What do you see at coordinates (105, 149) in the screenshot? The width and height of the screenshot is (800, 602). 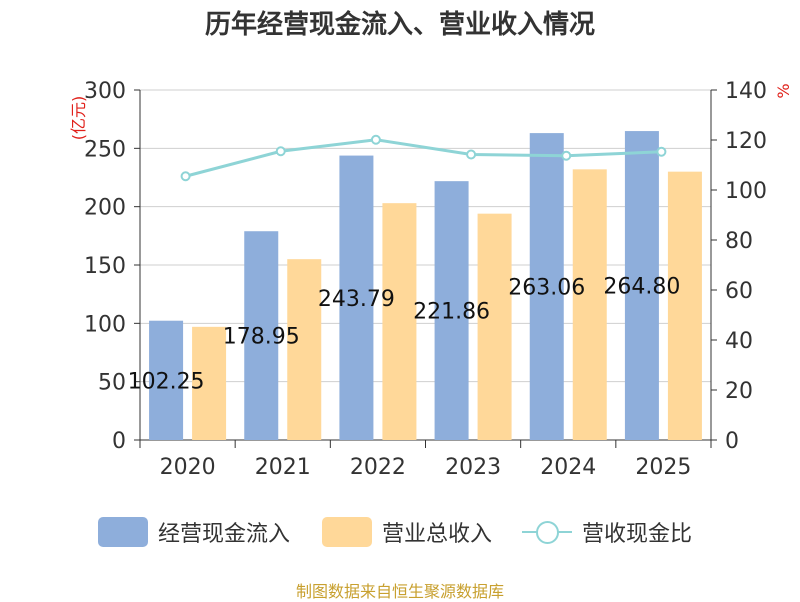 I see `y-left-tick-label: 250` at bounding box center [105, 149].